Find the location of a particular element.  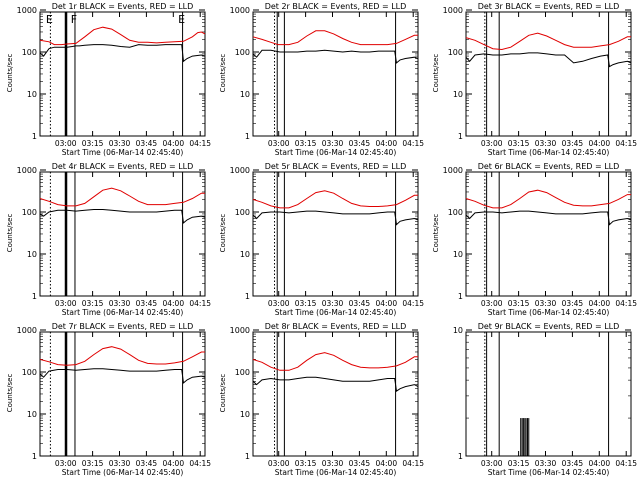

chart-title: Det 1r BLACK = Events, RED = LLD is located at coordinates (123, 6).